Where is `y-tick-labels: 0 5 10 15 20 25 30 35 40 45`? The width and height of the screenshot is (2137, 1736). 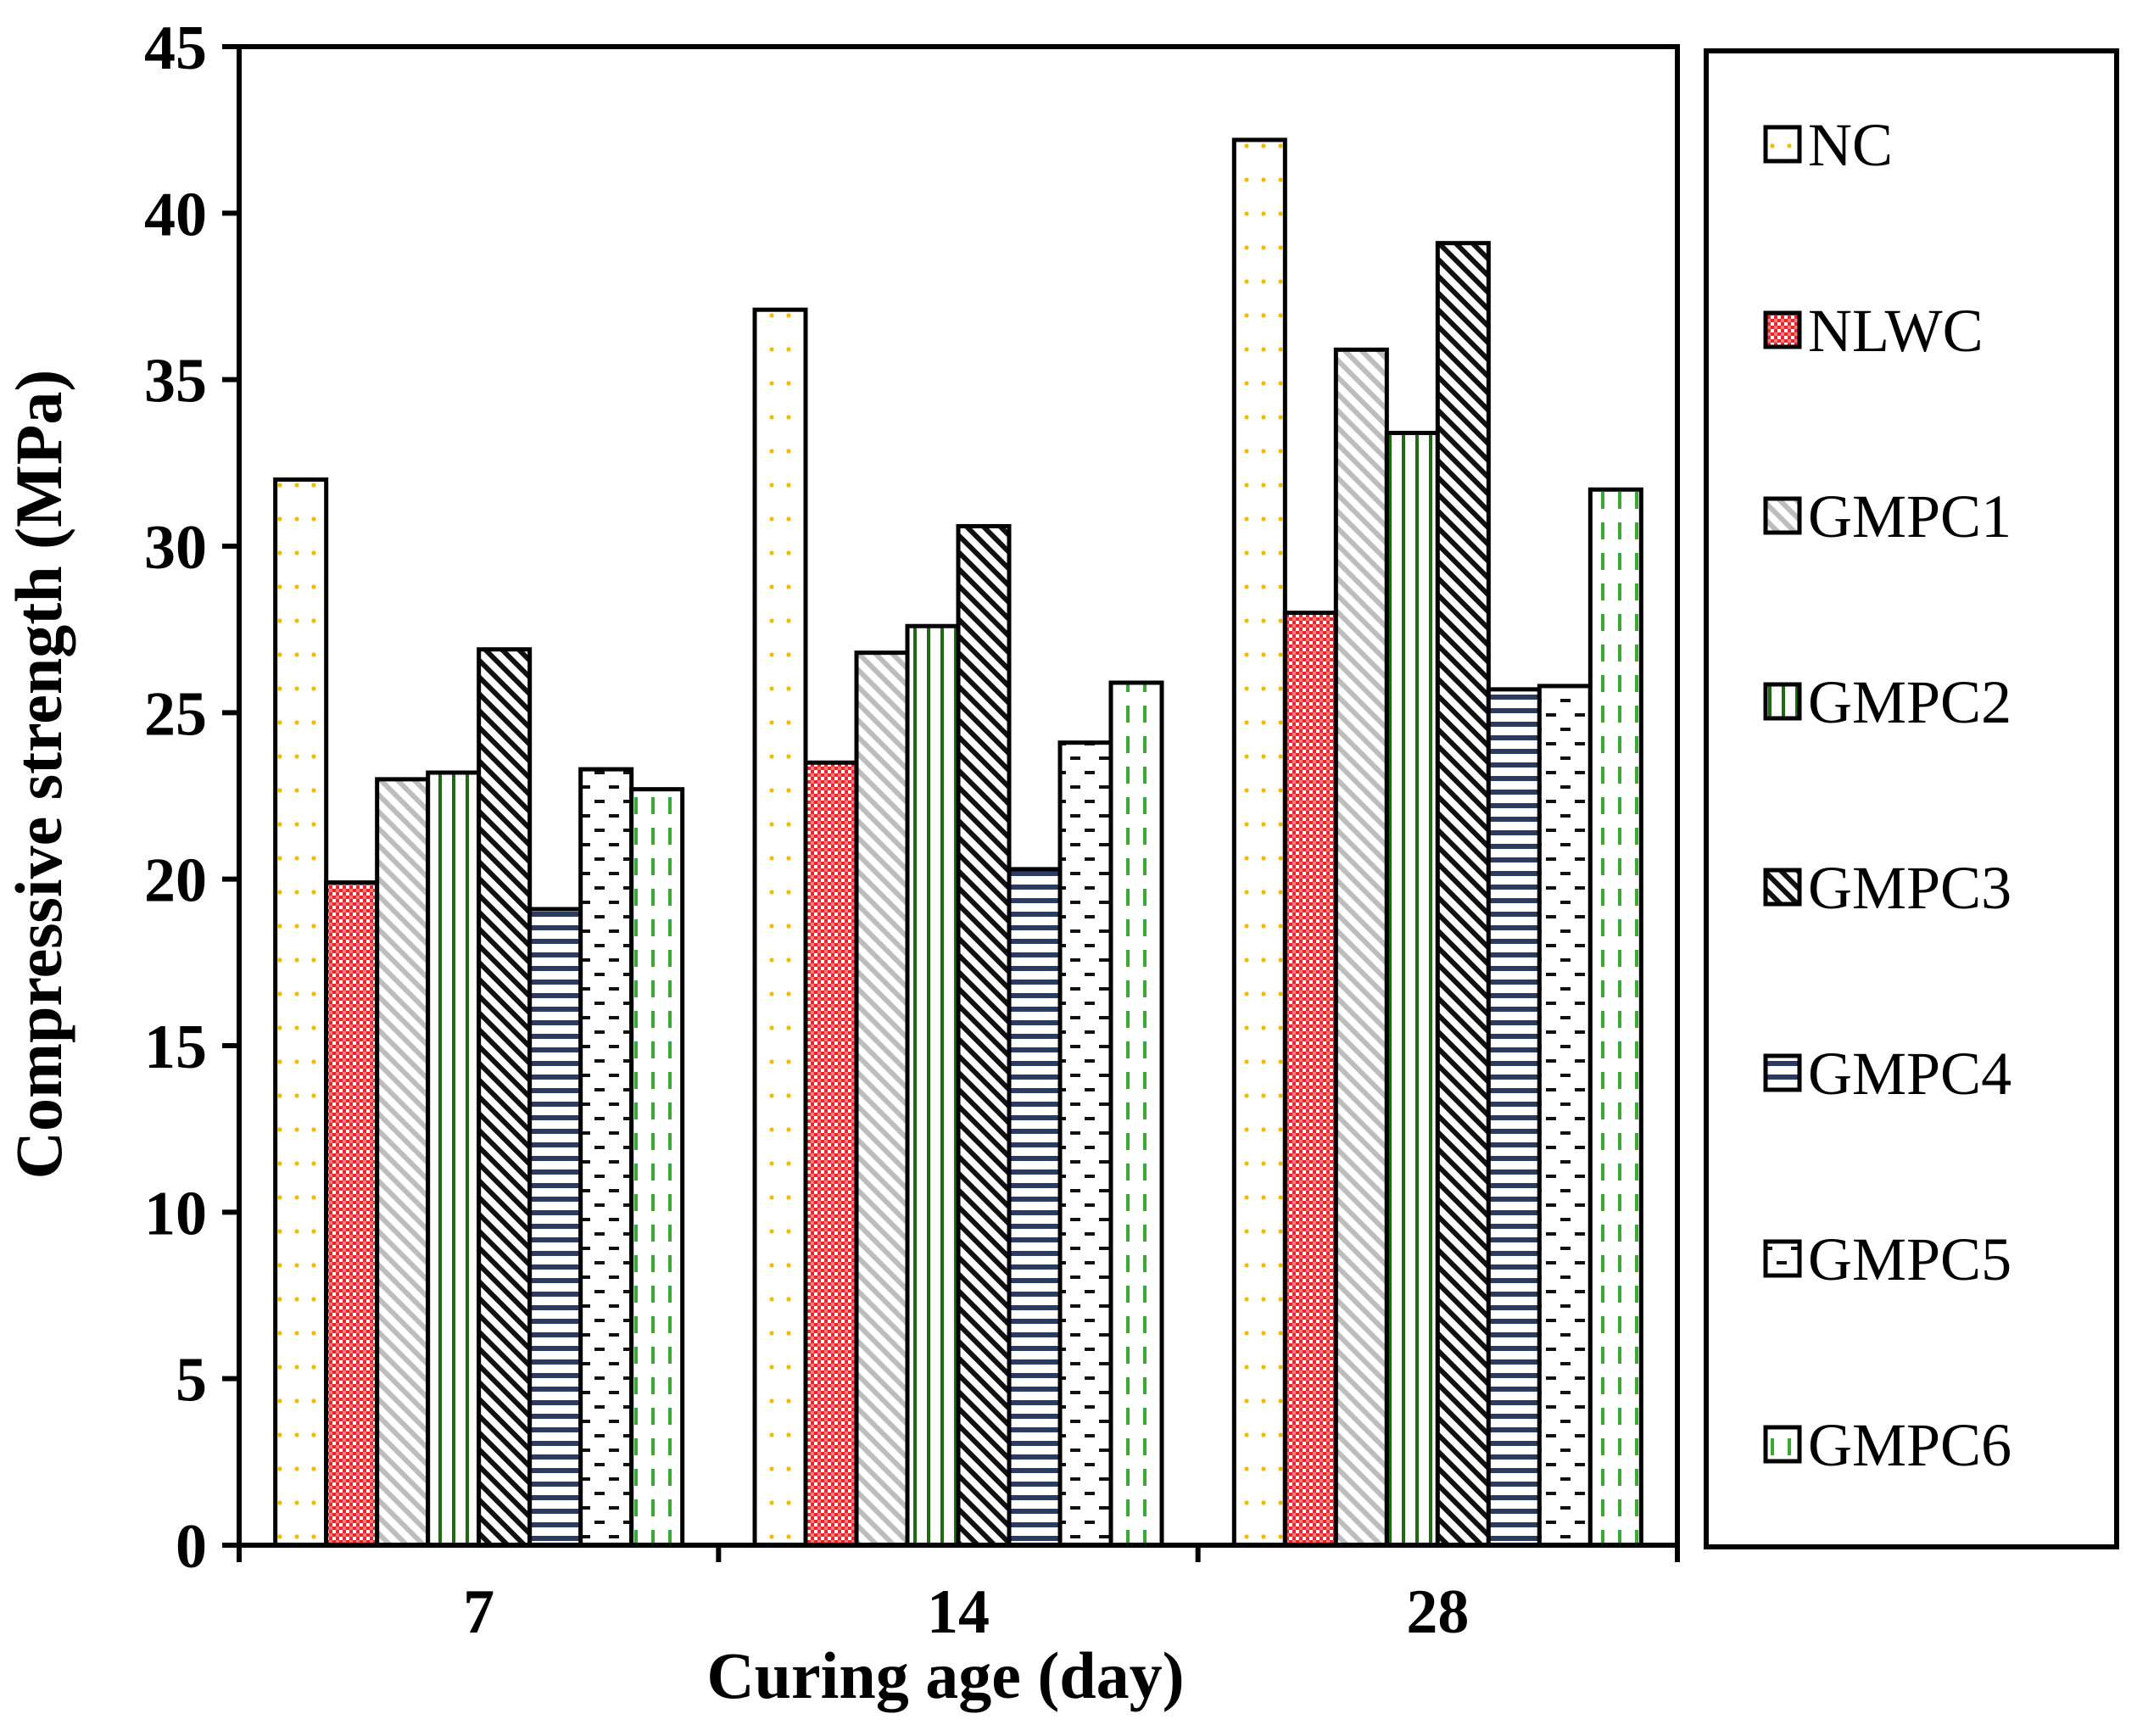 y-tick-labels: 0 5 10 15 20 25 30 35 40 45 is located at coordinates (175, 798).